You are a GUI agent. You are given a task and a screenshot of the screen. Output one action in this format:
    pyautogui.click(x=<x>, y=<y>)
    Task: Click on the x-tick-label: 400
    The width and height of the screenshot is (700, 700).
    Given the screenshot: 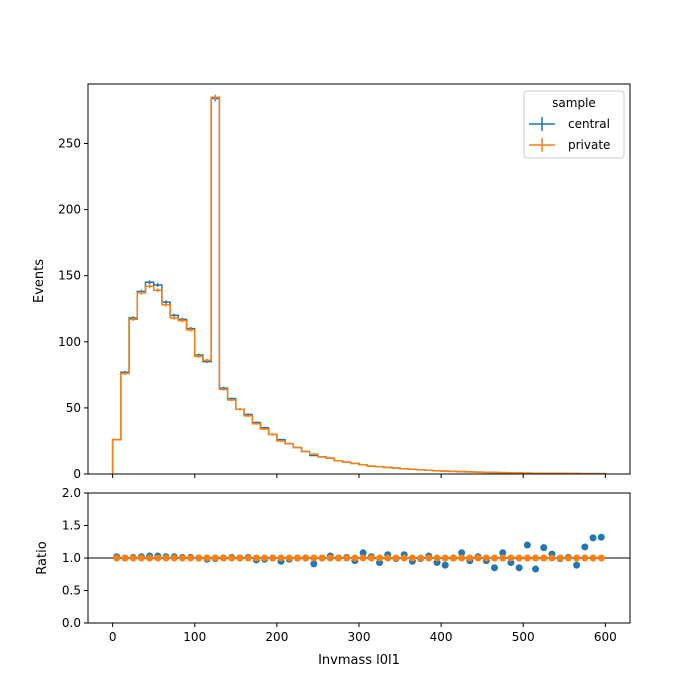 What is the action you would take?
    pyautogui.click(x=441, y=637)
    